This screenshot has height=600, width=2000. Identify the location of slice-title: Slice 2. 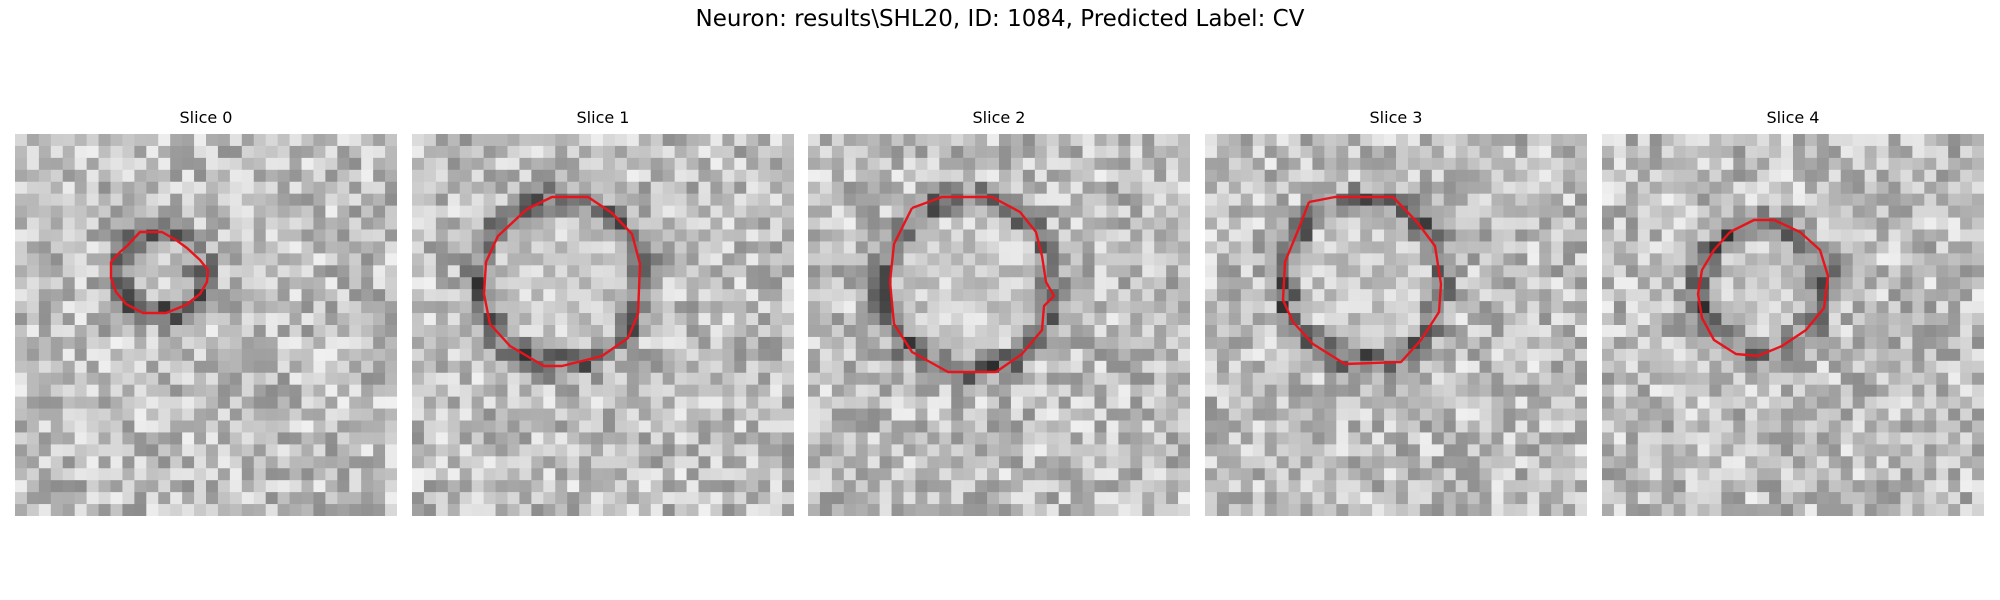
(999, 117).